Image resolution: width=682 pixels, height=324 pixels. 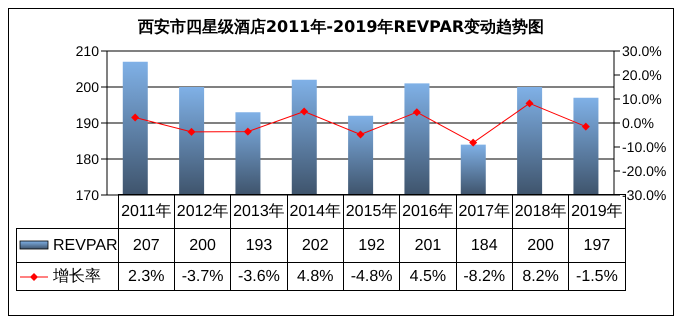 I want to click on x-tick-label: 2012年, so click(x=202, y=211).